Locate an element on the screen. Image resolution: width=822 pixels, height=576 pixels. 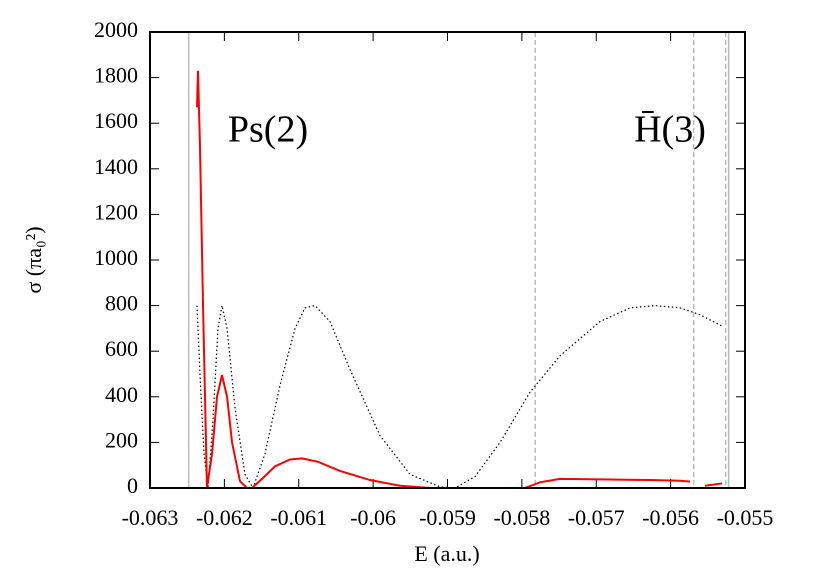
y-tick-label: 1600 is located at coordinates (116, 120).